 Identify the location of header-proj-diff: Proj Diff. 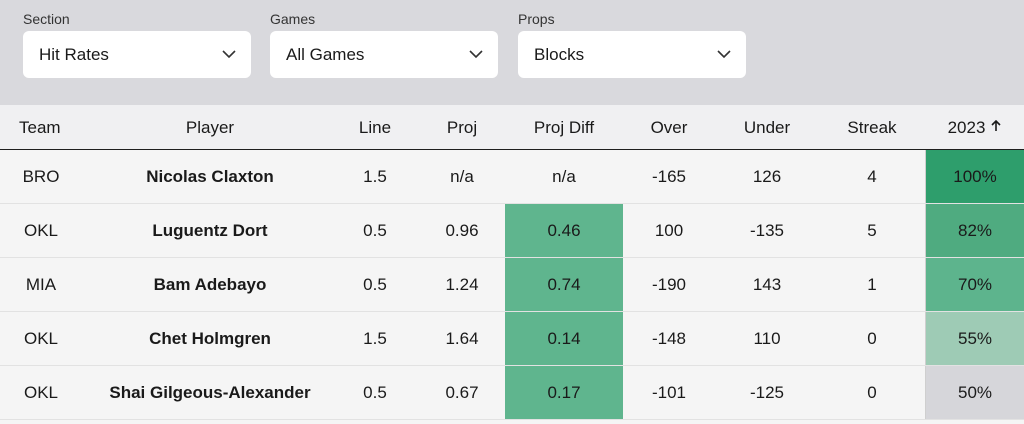
(564, 127).